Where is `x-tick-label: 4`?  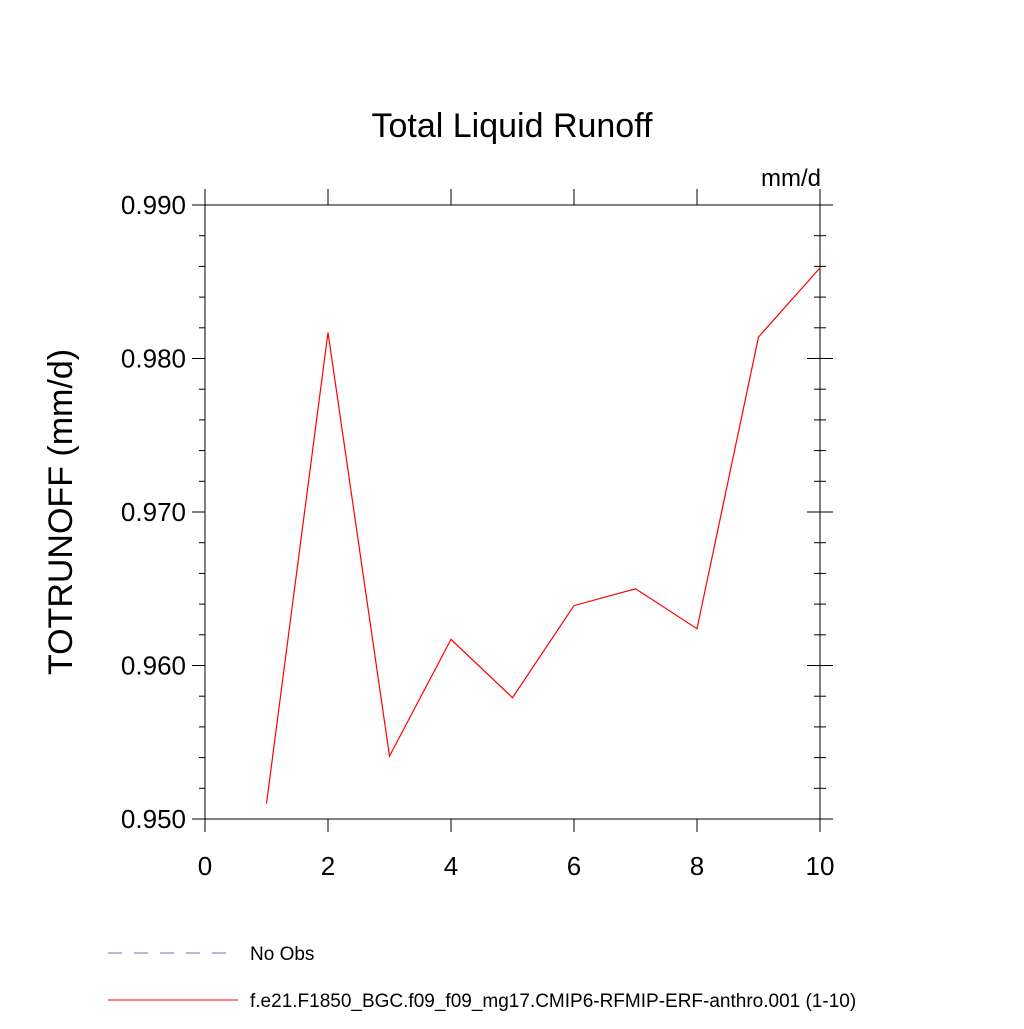
x-tick-label: 4 is located at coordinates (451, 866).